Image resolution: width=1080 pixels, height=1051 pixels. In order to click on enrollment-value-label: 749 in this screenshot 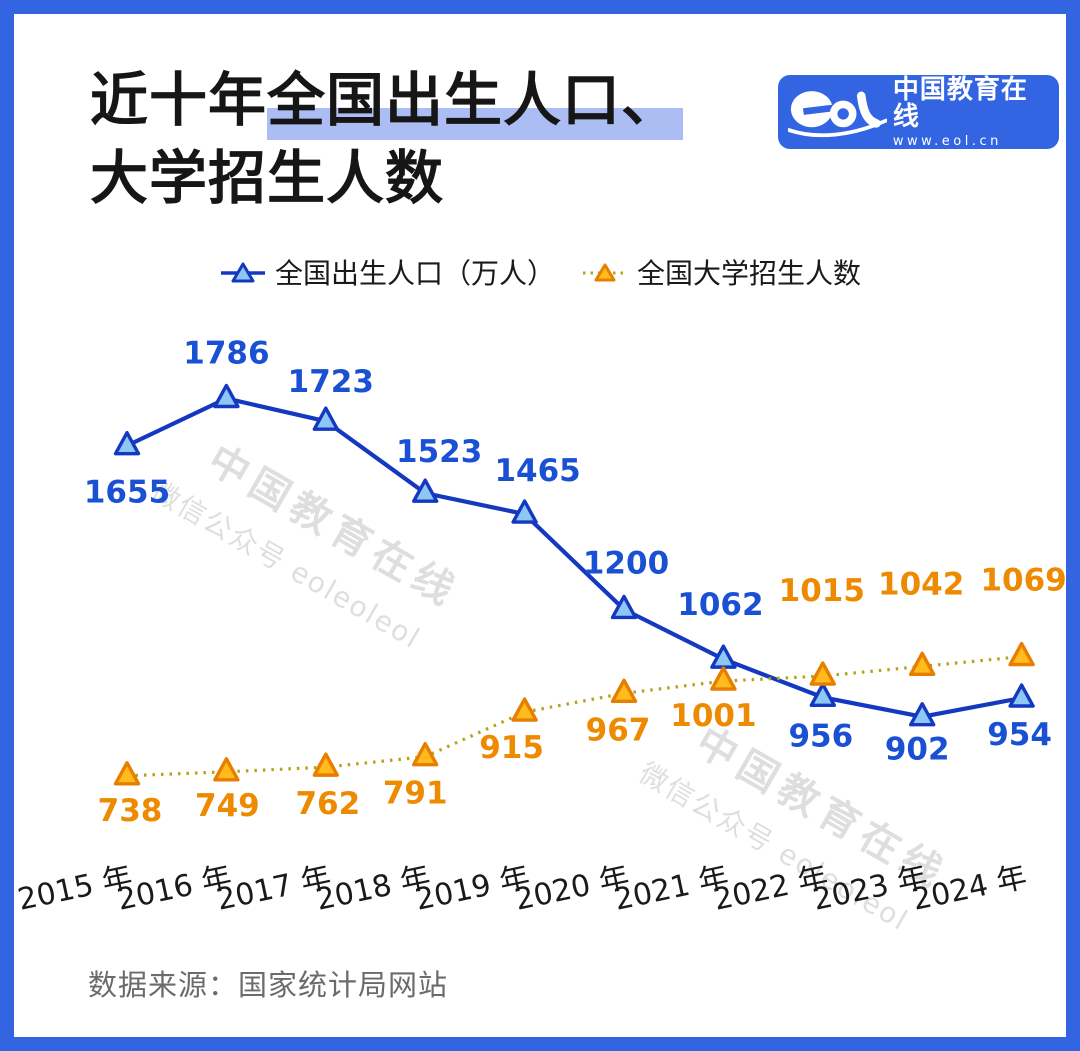, I will do `click(227, 806)`.